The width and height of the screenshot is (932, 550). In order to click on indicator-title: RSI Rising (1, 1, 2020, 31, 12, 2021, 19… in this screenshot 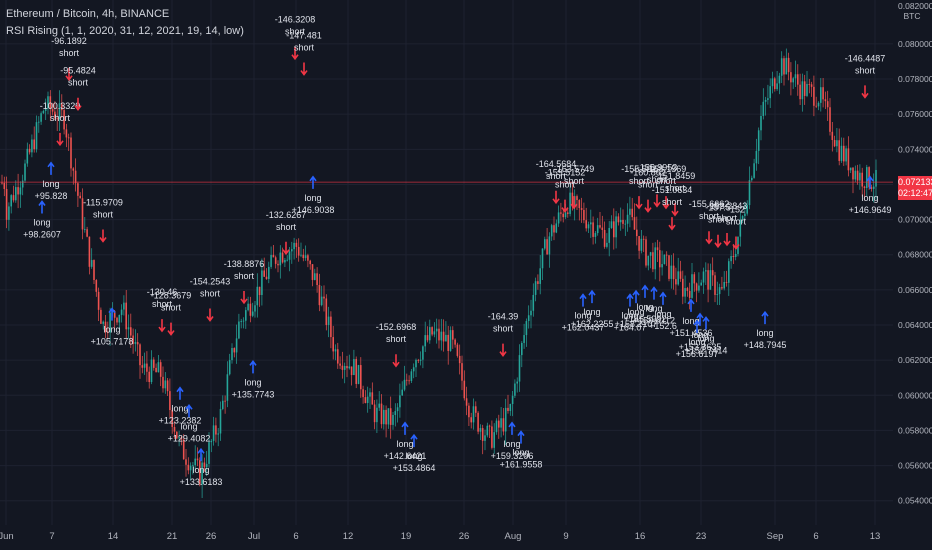, I will do `click(125, 31)`.